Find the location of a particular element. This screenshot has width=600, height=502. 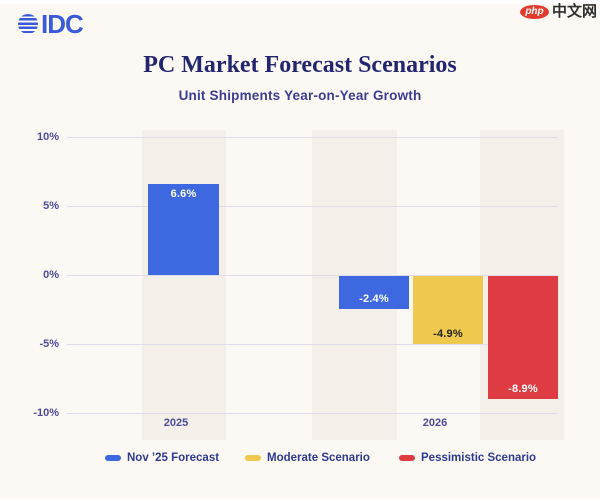

y-axis-tick-label: -10% is located at coordinates (46, 413).